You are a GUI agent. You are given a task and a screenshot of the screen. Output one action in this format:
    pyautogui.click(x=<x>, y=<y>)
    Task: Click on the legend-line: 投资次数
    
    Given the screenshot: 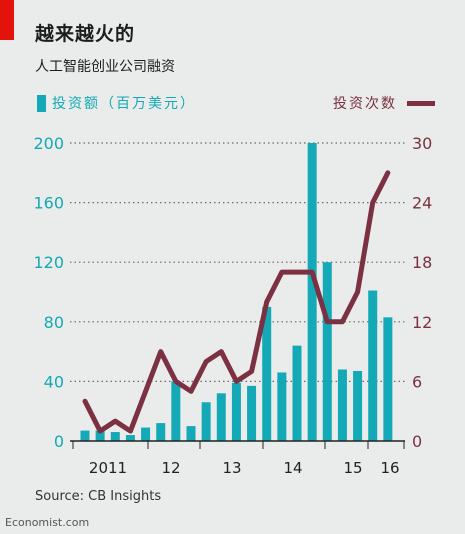 What is the action you would take?
    pyautogui.click(x=384, y=103)
    